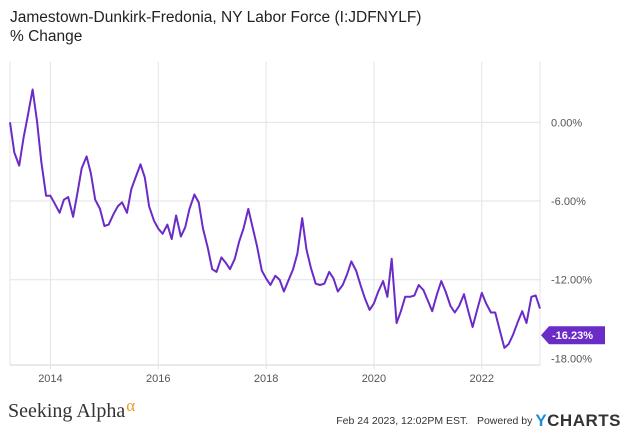 The width and height of the screenshot is (635, 435). Describe the element at coordinates (131, 405) in the screenshot. I see `alpha-icon: α` at that location.